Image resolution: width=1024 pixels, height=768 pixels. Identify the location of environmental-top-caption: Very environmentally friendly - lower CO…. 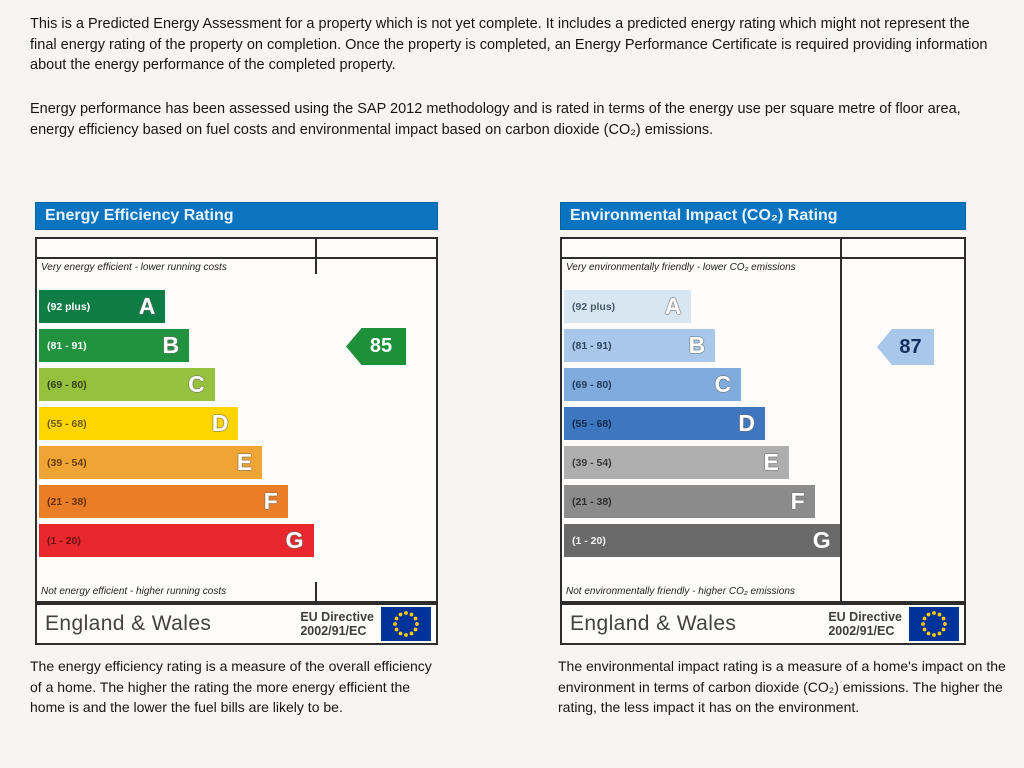
(681, 267).